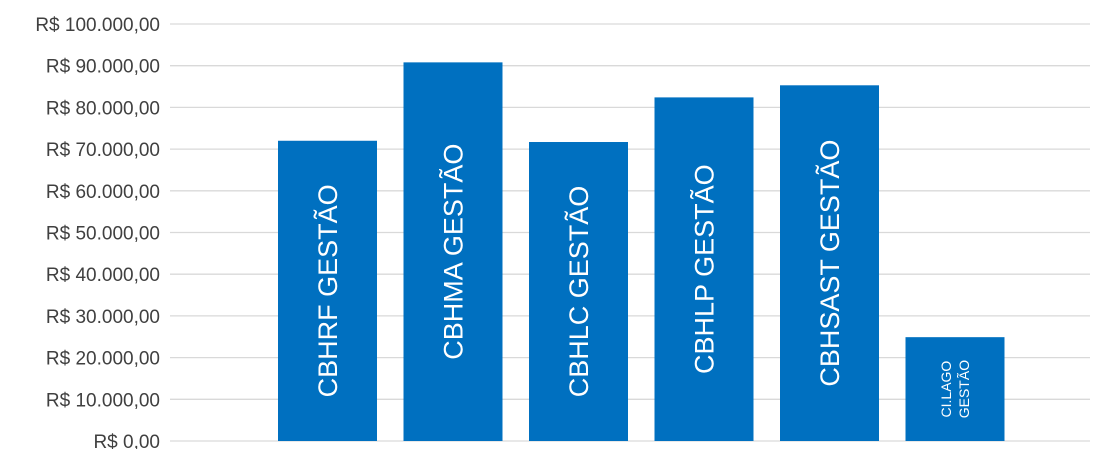 Image resolution: width=1103 pixels, height=449 pixels. I want to click on y-tick-label: R$ 0,00, so click(126, 440).